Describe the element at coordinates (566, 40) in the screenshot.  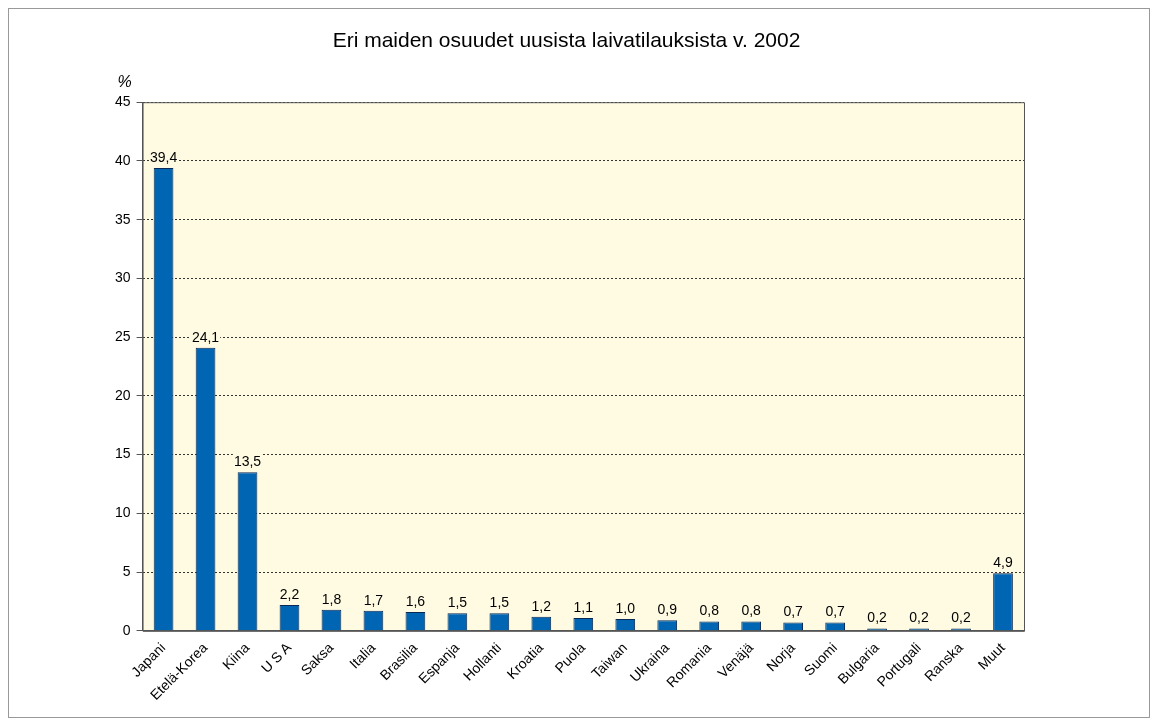
I see `chart-title: Eri maiden osuudet uusista laivatilauksista v. 2002` at that location.